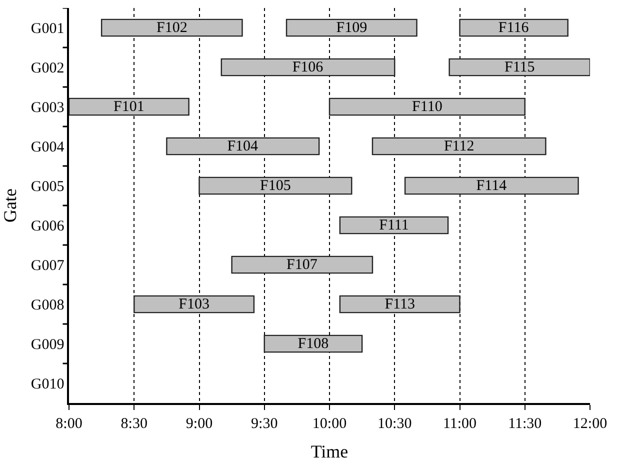 This screenshot has width=624, height=466. I want to click on data-label: F102, so click(172, 28).